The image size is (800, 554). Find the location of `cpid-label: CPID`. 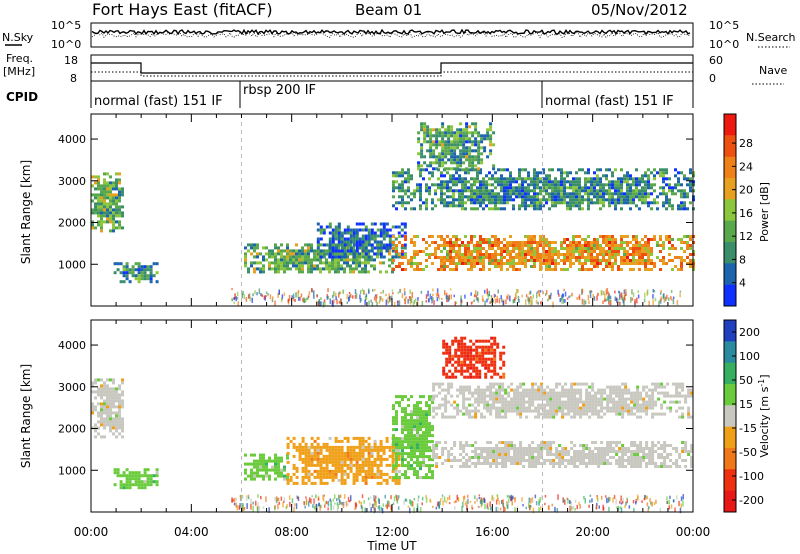

cpid-label: CPID is located at coordinates (22, 97).